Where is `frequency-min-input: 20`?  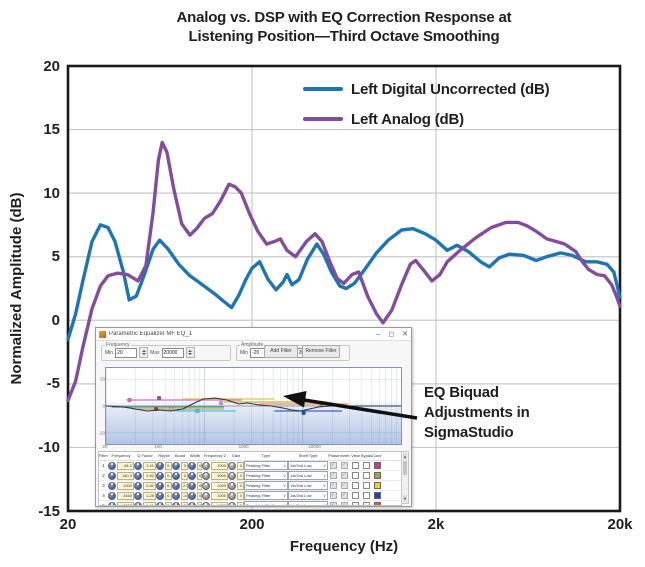
frequency-min-input: 20 is located at coordinates (126, 352).